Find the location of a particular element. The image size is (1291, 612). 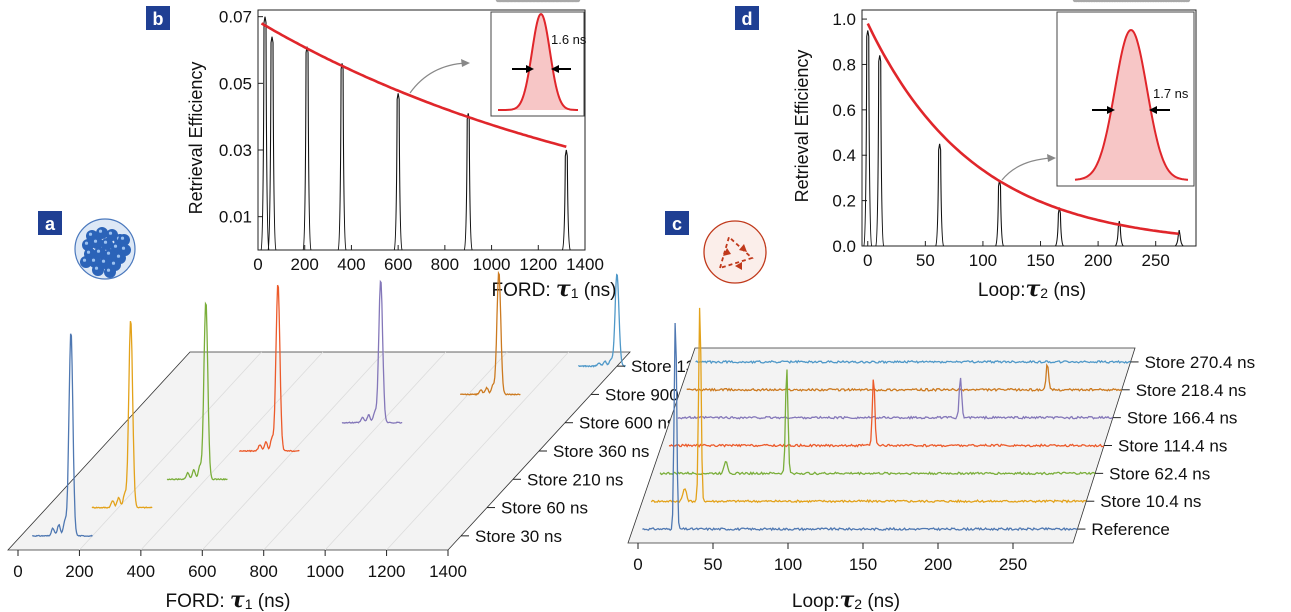

panel-d-inset-fit-curve is located at coordinates (1131, 104).